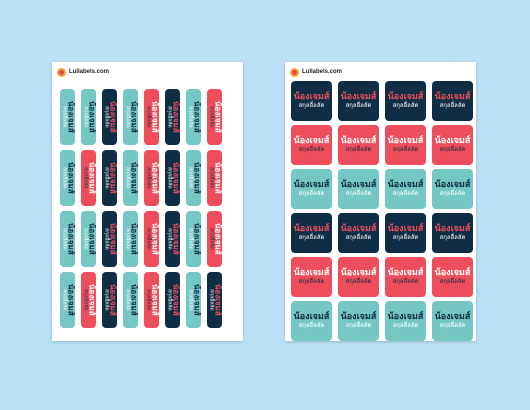 This screenshot has width=530, height=410. Describe the element at coordinates (61, 72) in the screenshot. I see `brand-logo-icon` at that location.